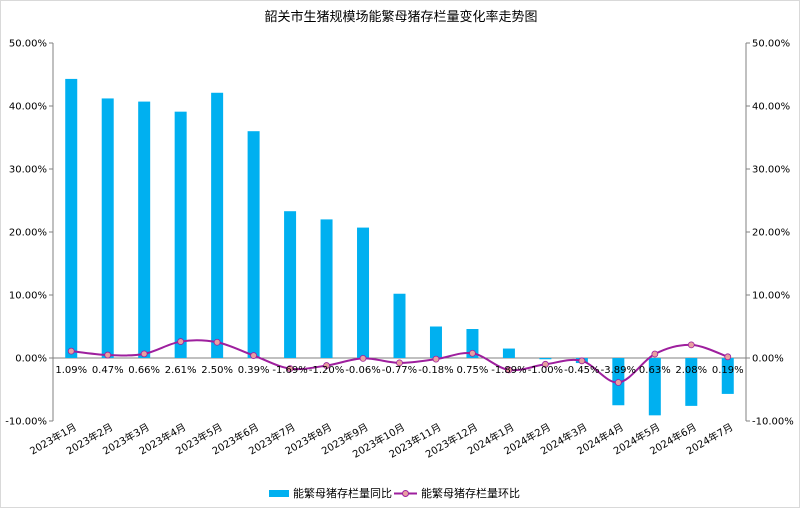  Describe the element at coordinates (405, 493) in the screenshot. I see `legend-line-marker` at that location.